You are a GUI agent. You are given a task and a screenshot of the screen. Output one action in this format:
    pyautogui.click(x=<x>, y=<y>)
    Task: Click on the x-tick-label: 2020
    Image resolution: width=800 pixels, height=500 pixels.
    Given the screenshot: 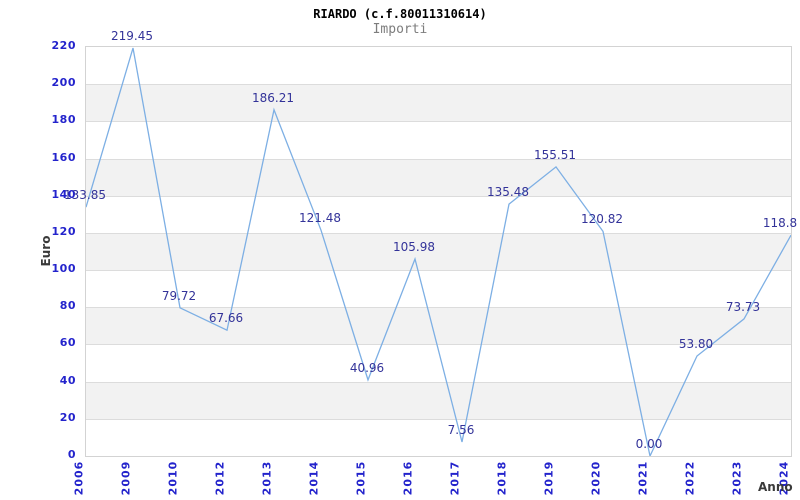 What is the action you would take?
    pyautogui.click(x=596, y=478)
    